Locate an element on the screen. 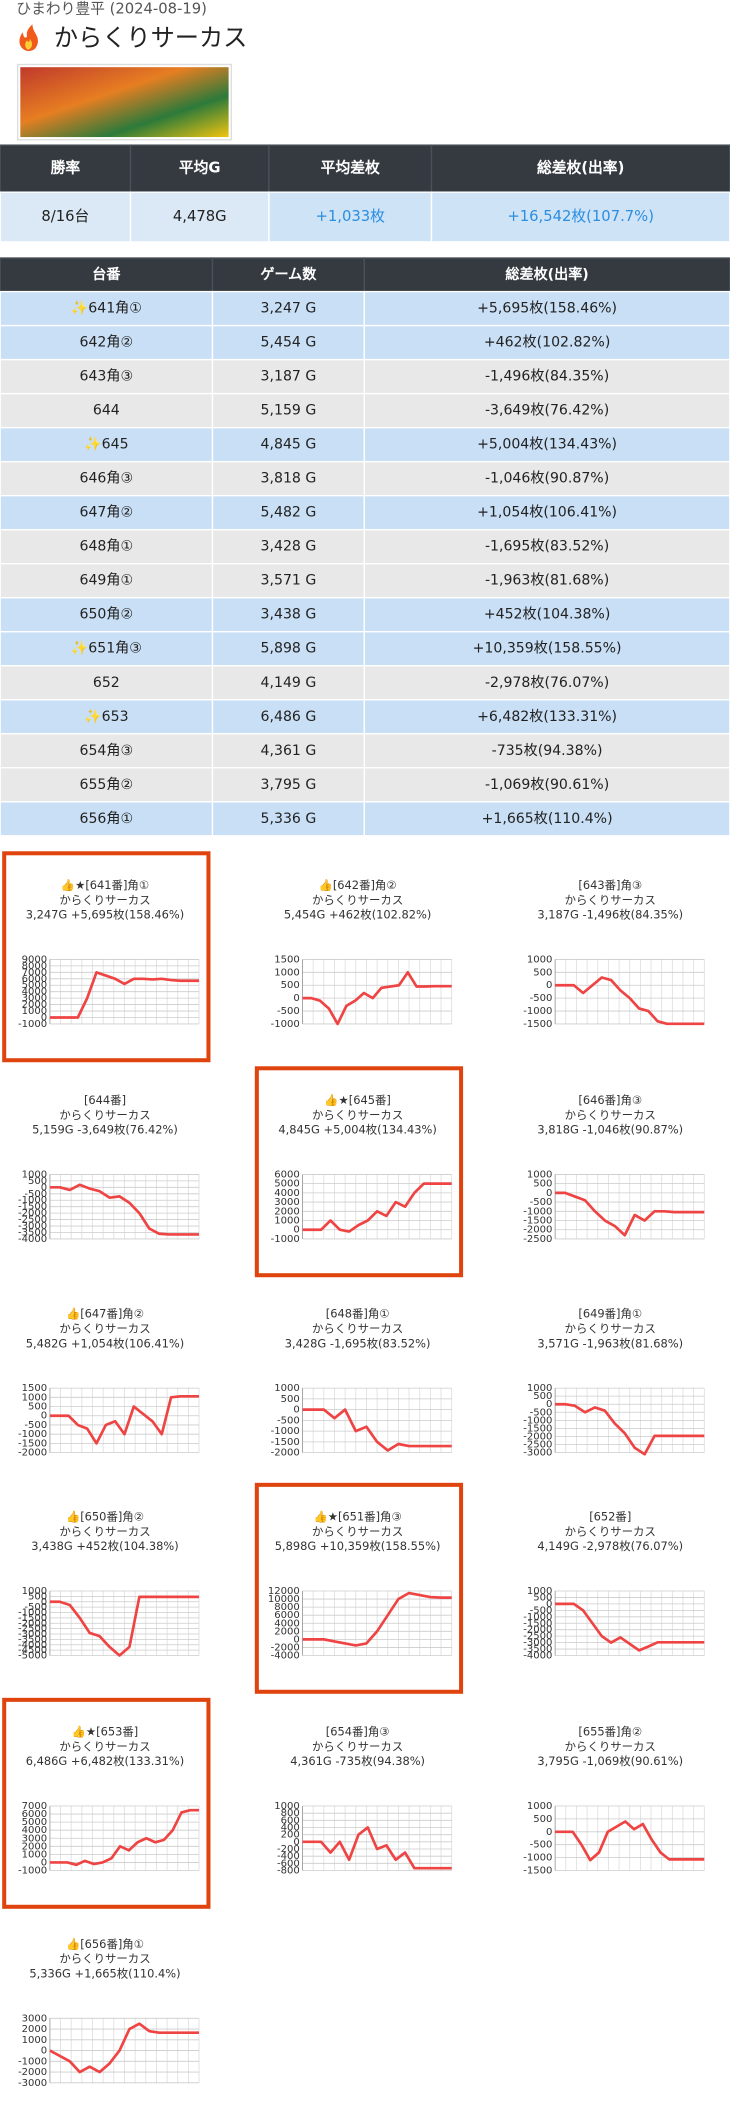  header-subtitle: ひまわり豊平 (2024-08-19) is located at coordinates (111, 8).